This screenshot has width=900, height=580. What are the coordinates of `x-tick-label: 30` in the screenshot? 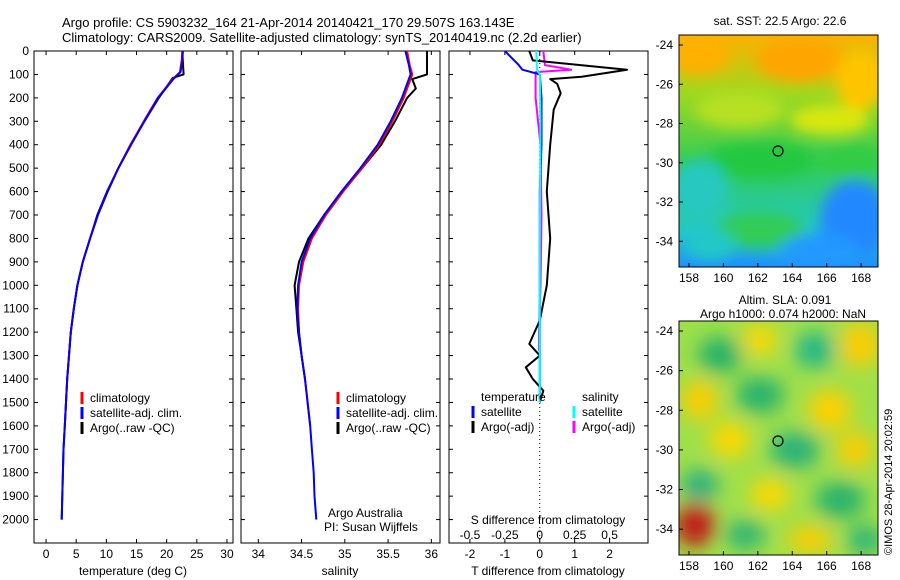 It's located at (227, 554).